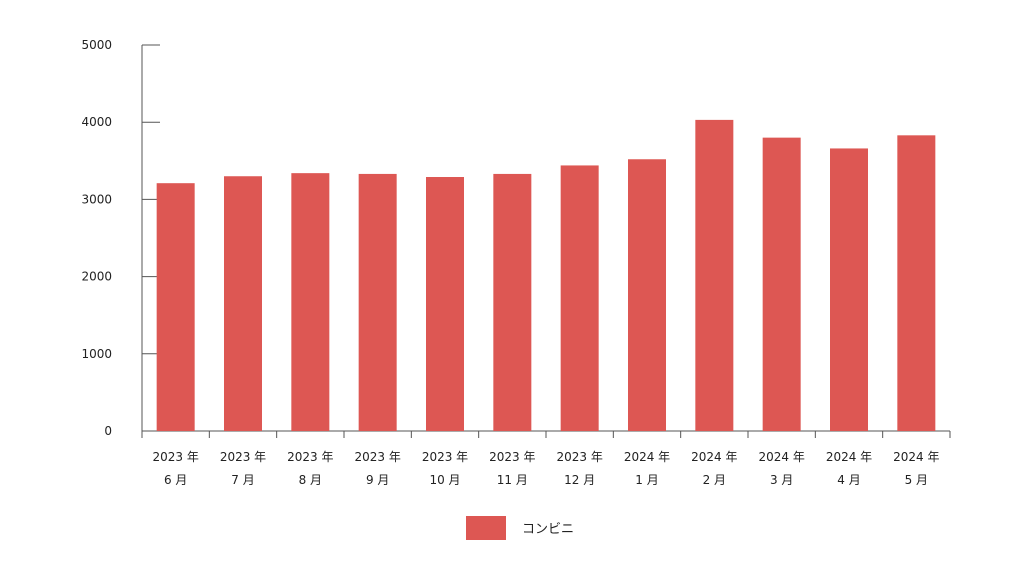  I want to click on y-tick-label: 4000, so click(96, 122).